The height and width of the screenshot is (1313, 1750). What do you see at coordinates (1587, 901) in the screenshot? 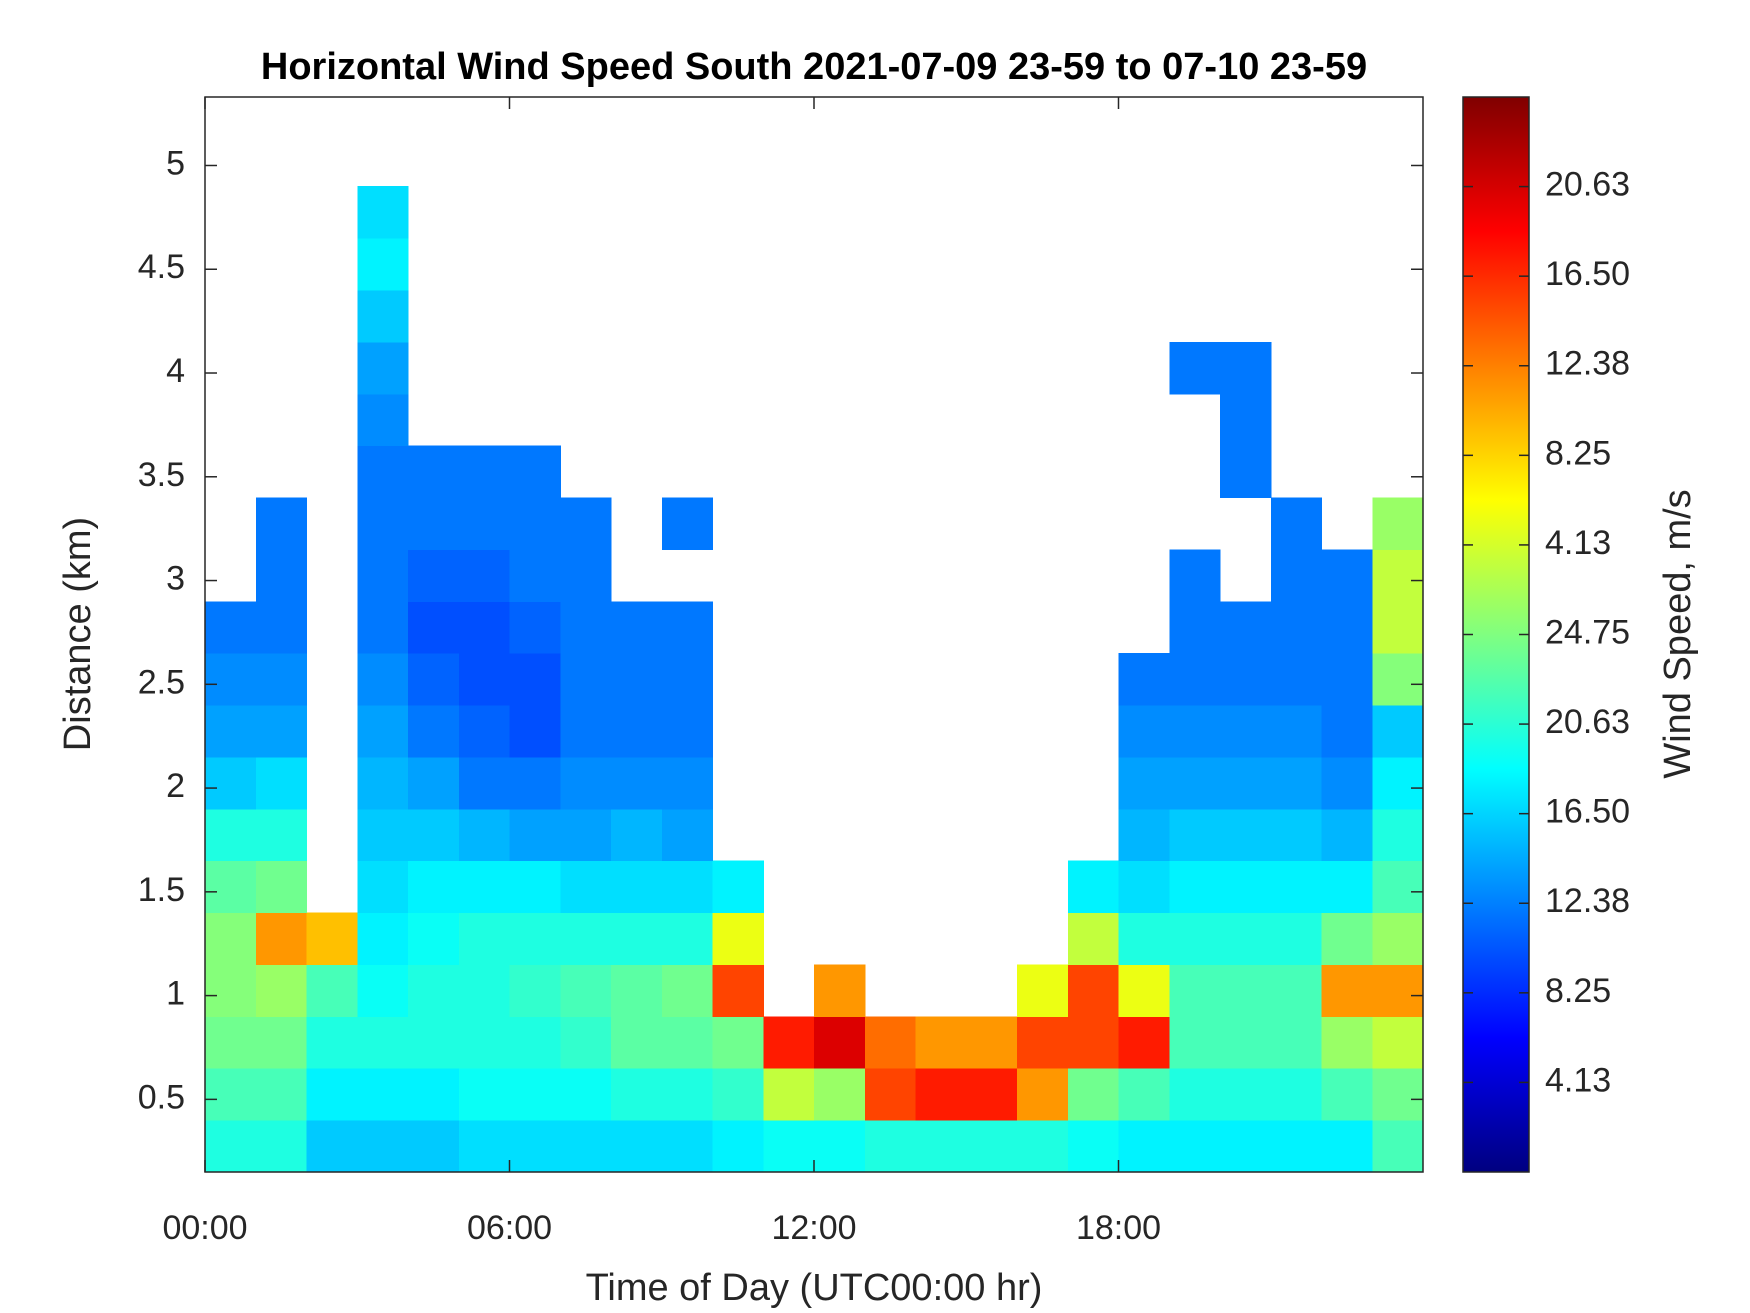
I see `colorbar-tick-label: 12.38` at bounding box center [1587, 901].